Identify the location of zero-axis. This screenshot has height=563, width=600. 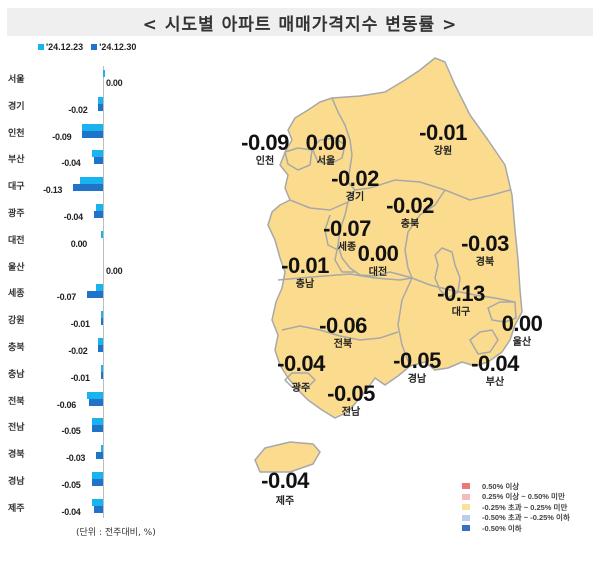
(103, 292).